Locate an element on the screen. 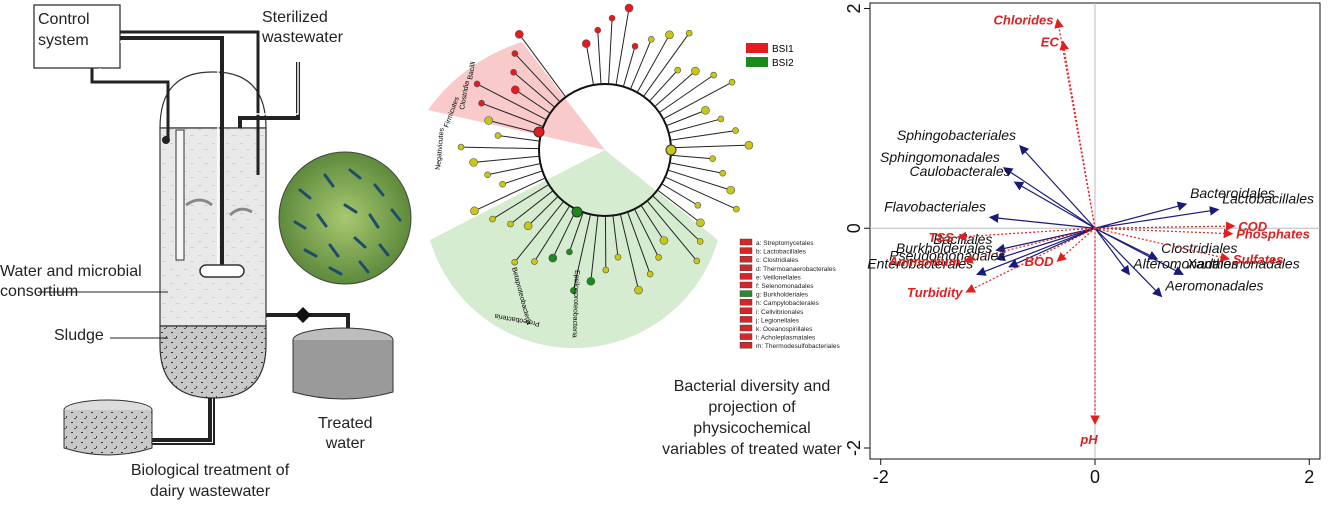 This screenshot has height=513, width=1328. key-label: h: Campylobacterales is located at coordinates (788, 303).